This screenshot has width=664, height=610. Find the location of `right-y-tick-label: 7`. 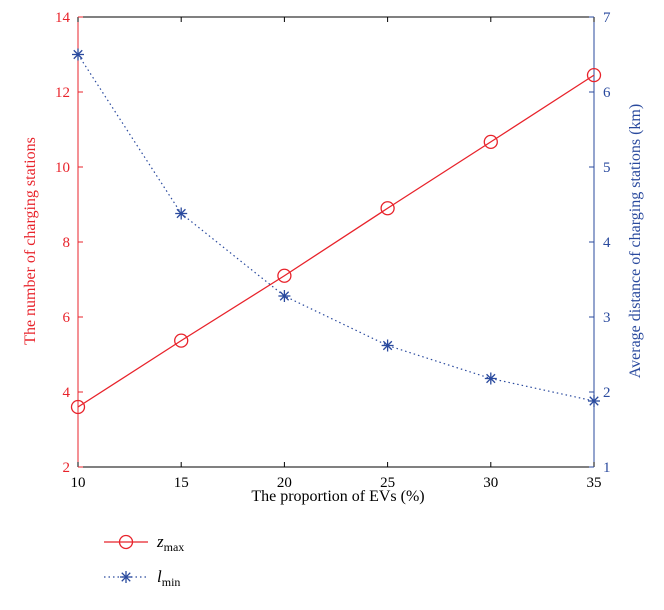

right-y-tick-label: 7 is located at coordinates (607, 18).